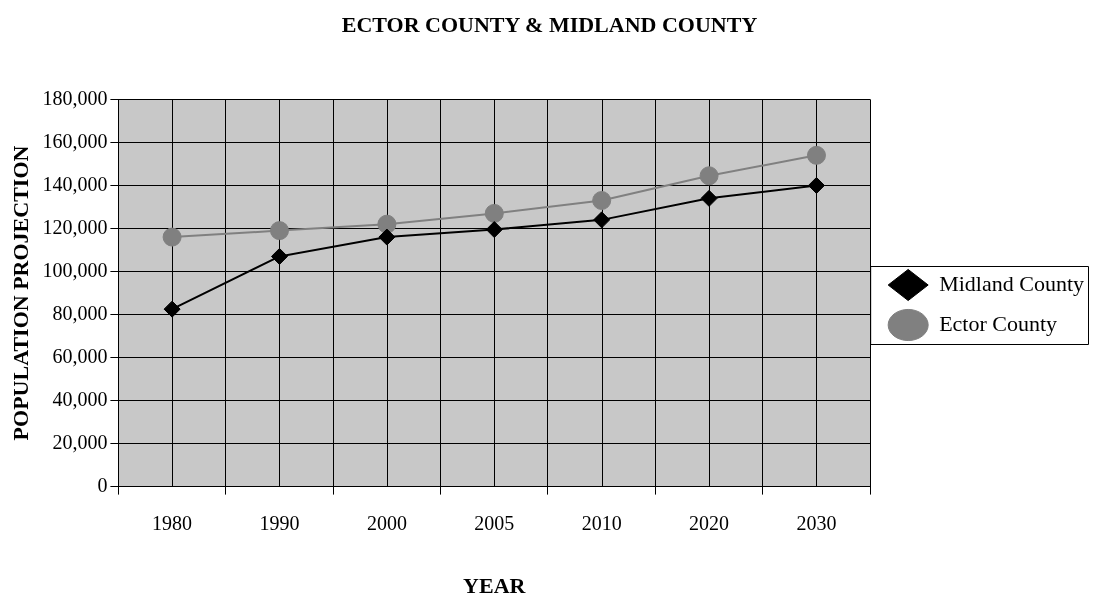 Image resolution: width=1094 pixels, height=610 pixels. I want to click on legend-label: Midland County, so click(1012, 283).